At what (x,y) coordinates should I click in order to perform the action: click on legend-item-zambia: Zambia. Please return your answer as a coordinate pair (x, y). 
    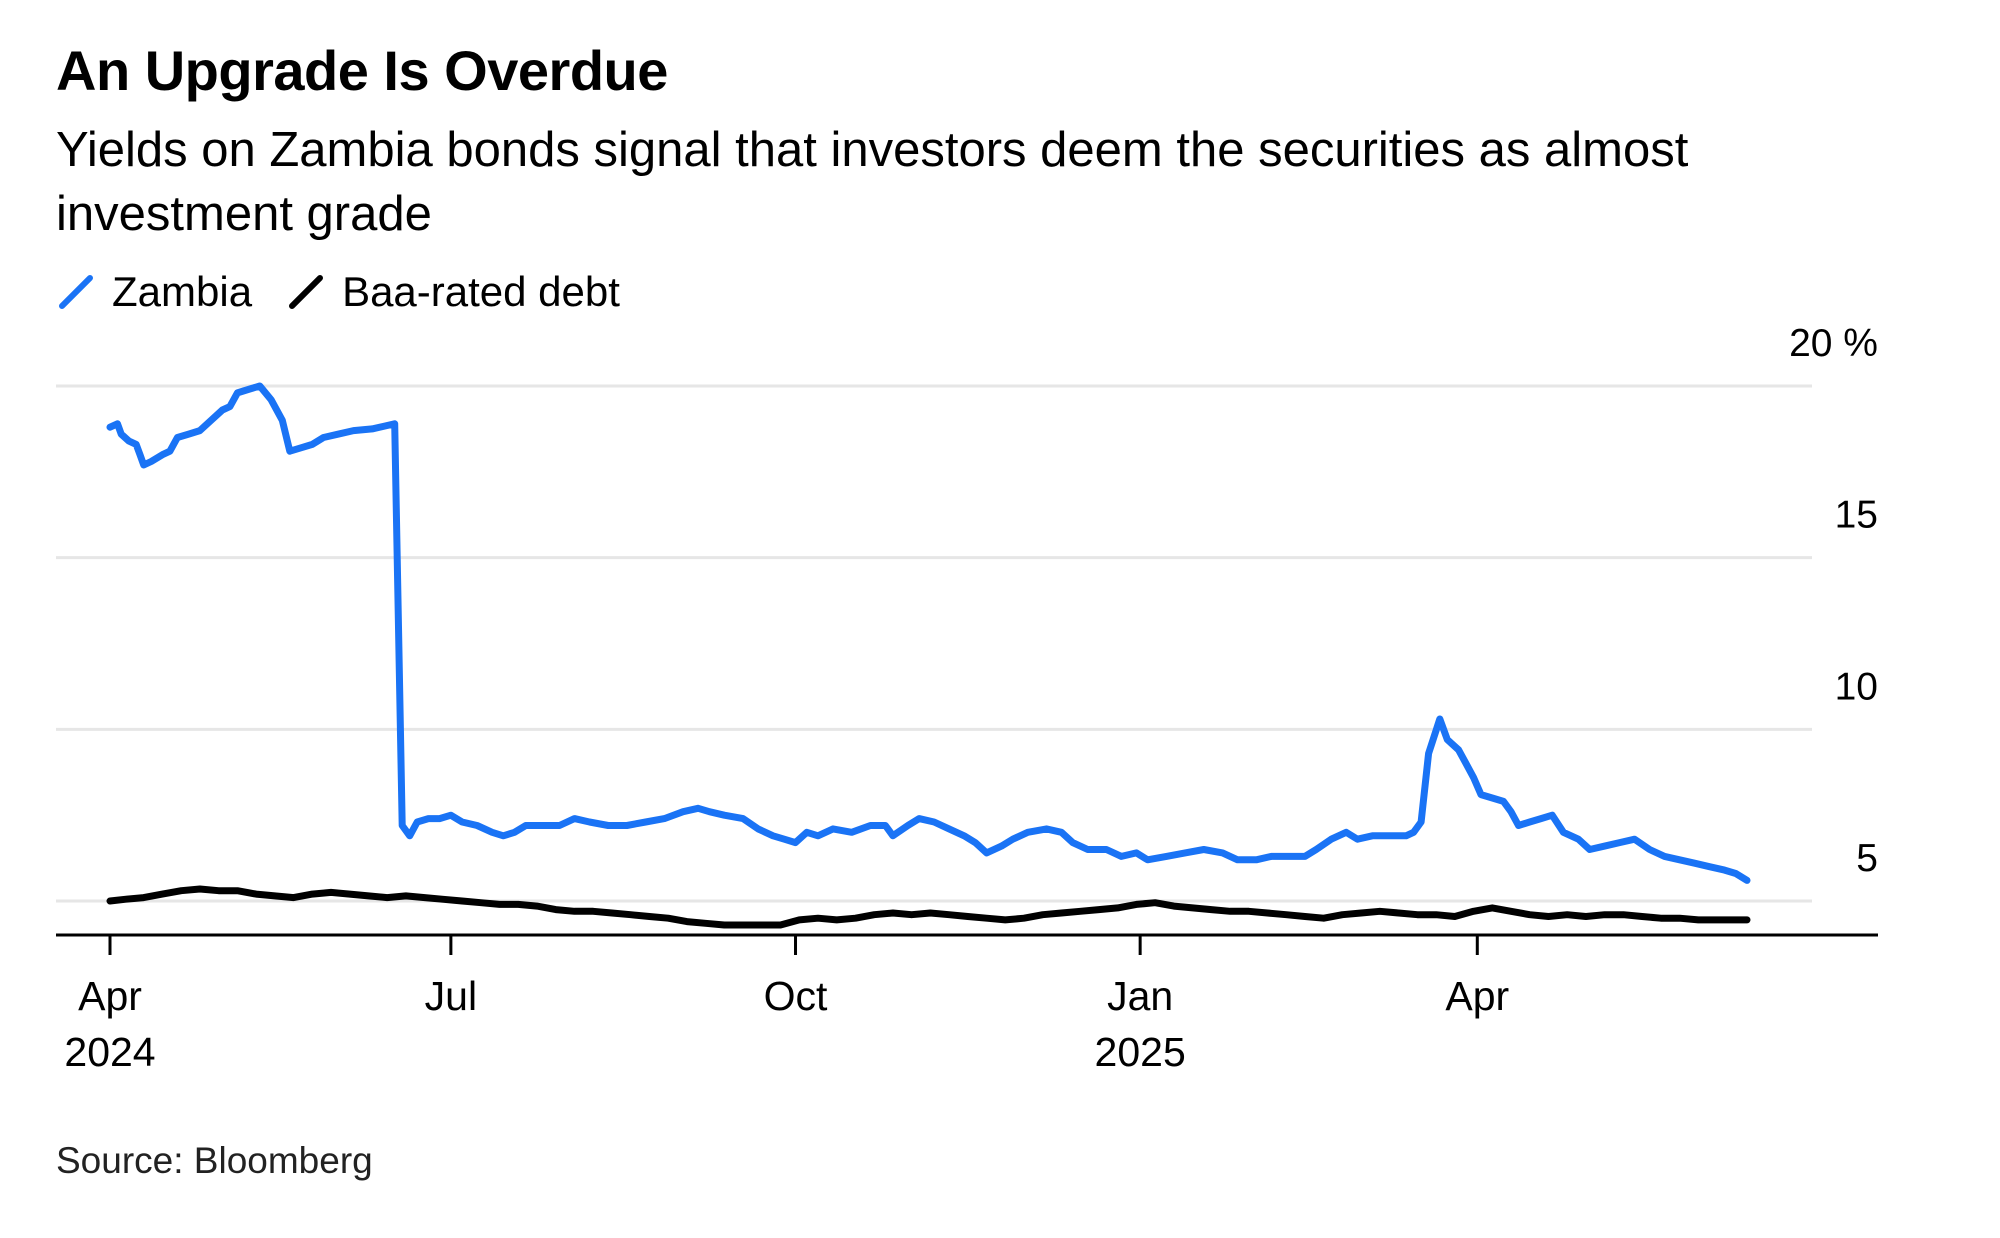
    Looking at the image, I should click on (154, 292).